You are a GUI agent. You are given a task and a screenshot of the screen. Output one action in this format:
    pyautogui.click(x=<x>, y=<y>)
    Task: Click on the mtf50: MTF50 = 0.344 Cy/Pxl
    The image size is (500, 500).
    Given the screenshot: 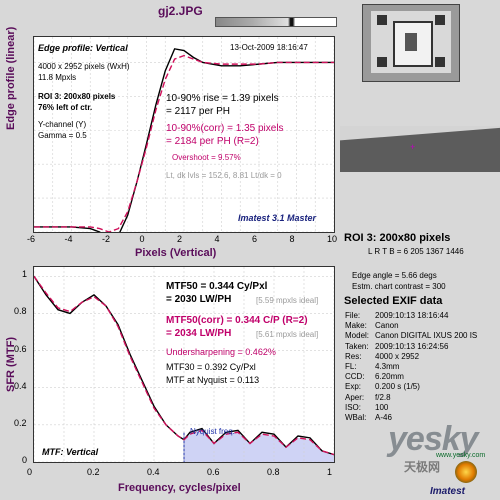 What is the action you would take?
    pyautogui.click(x=217, y=286)
    